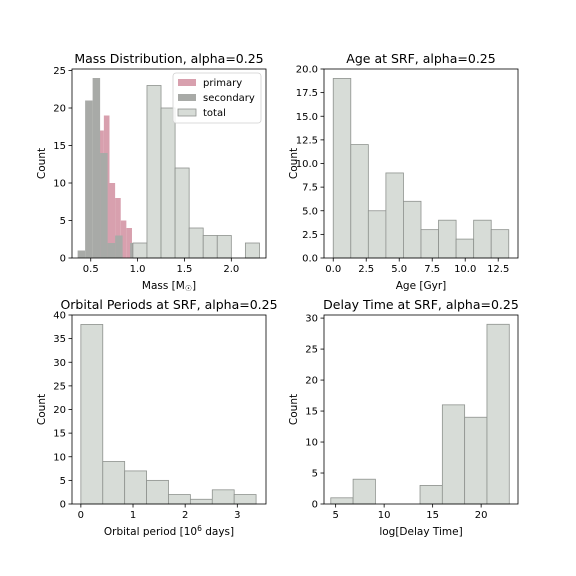 This screenshot has width=576, height=576. Describe the element at coordinates (310, 211) in the screenshot. I see `y-tick-label: 5.0` at that location.